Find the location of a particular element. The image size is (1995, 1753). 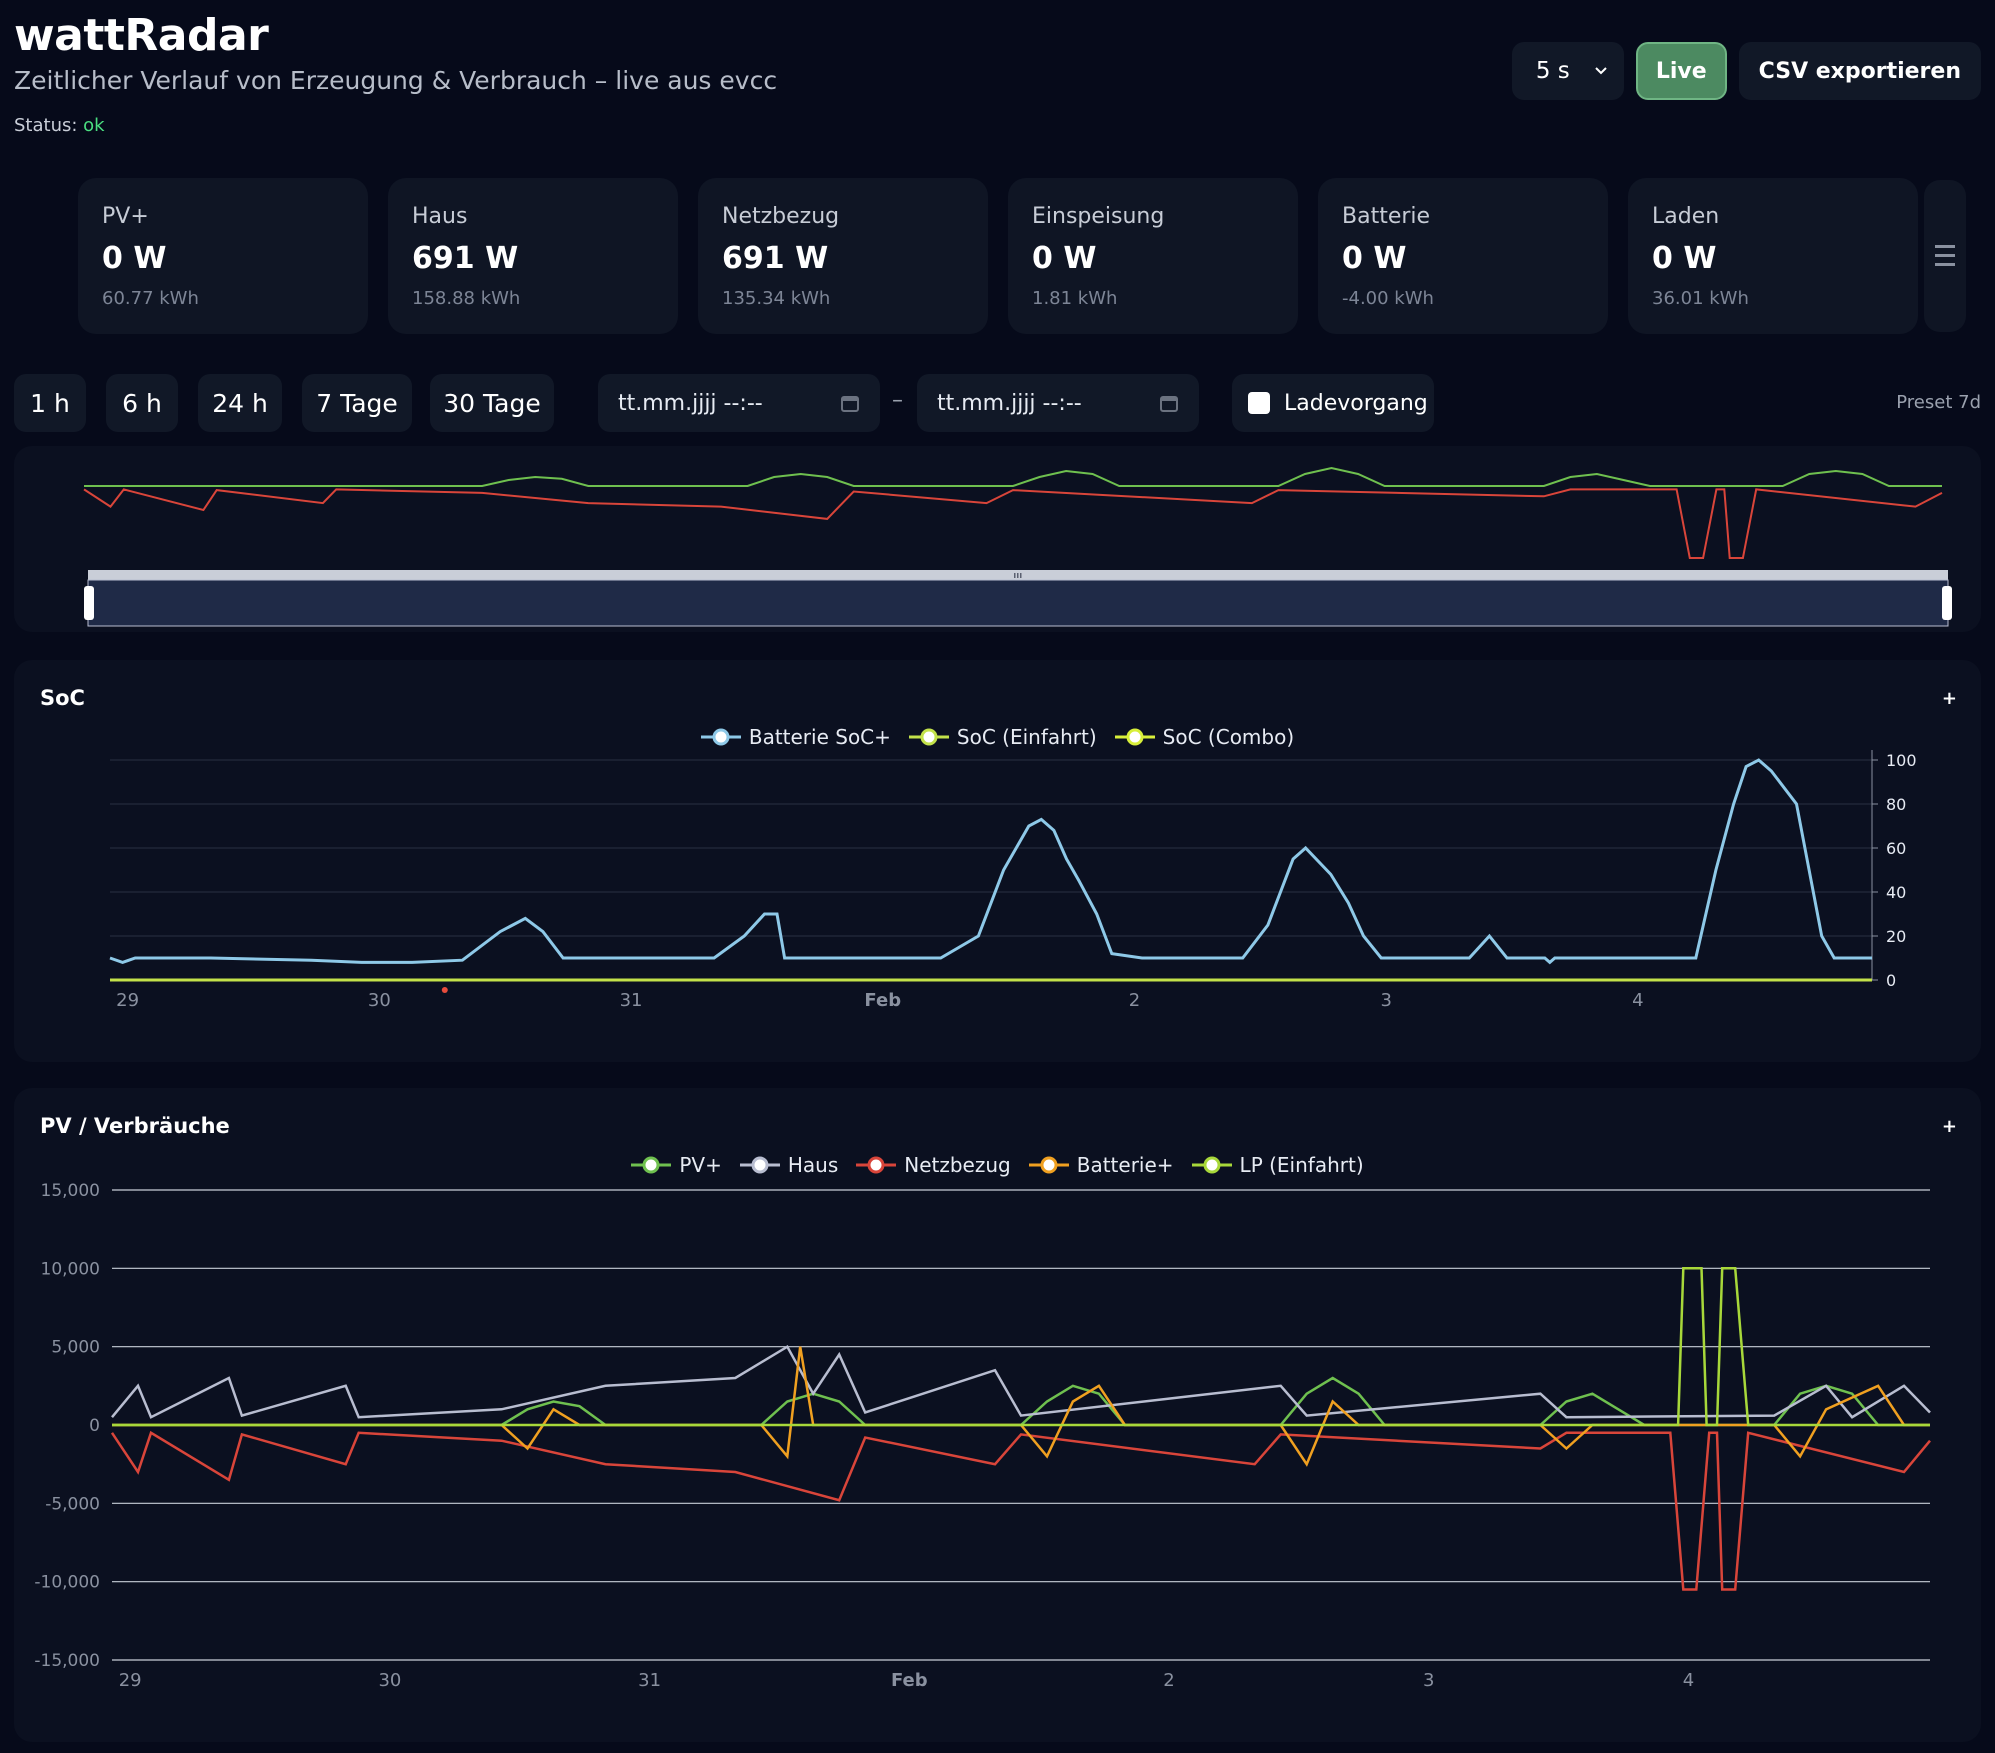

soc-x-tick-label: 29 is located at coordinates (127, 1000).